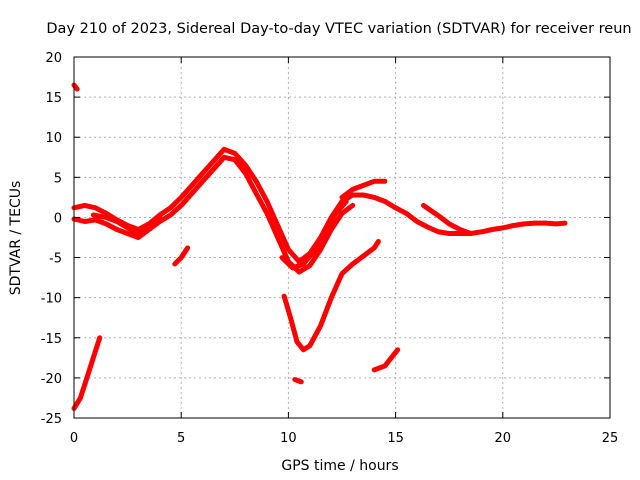  I want to click on series-arc-short-14h, so click(386, 360).